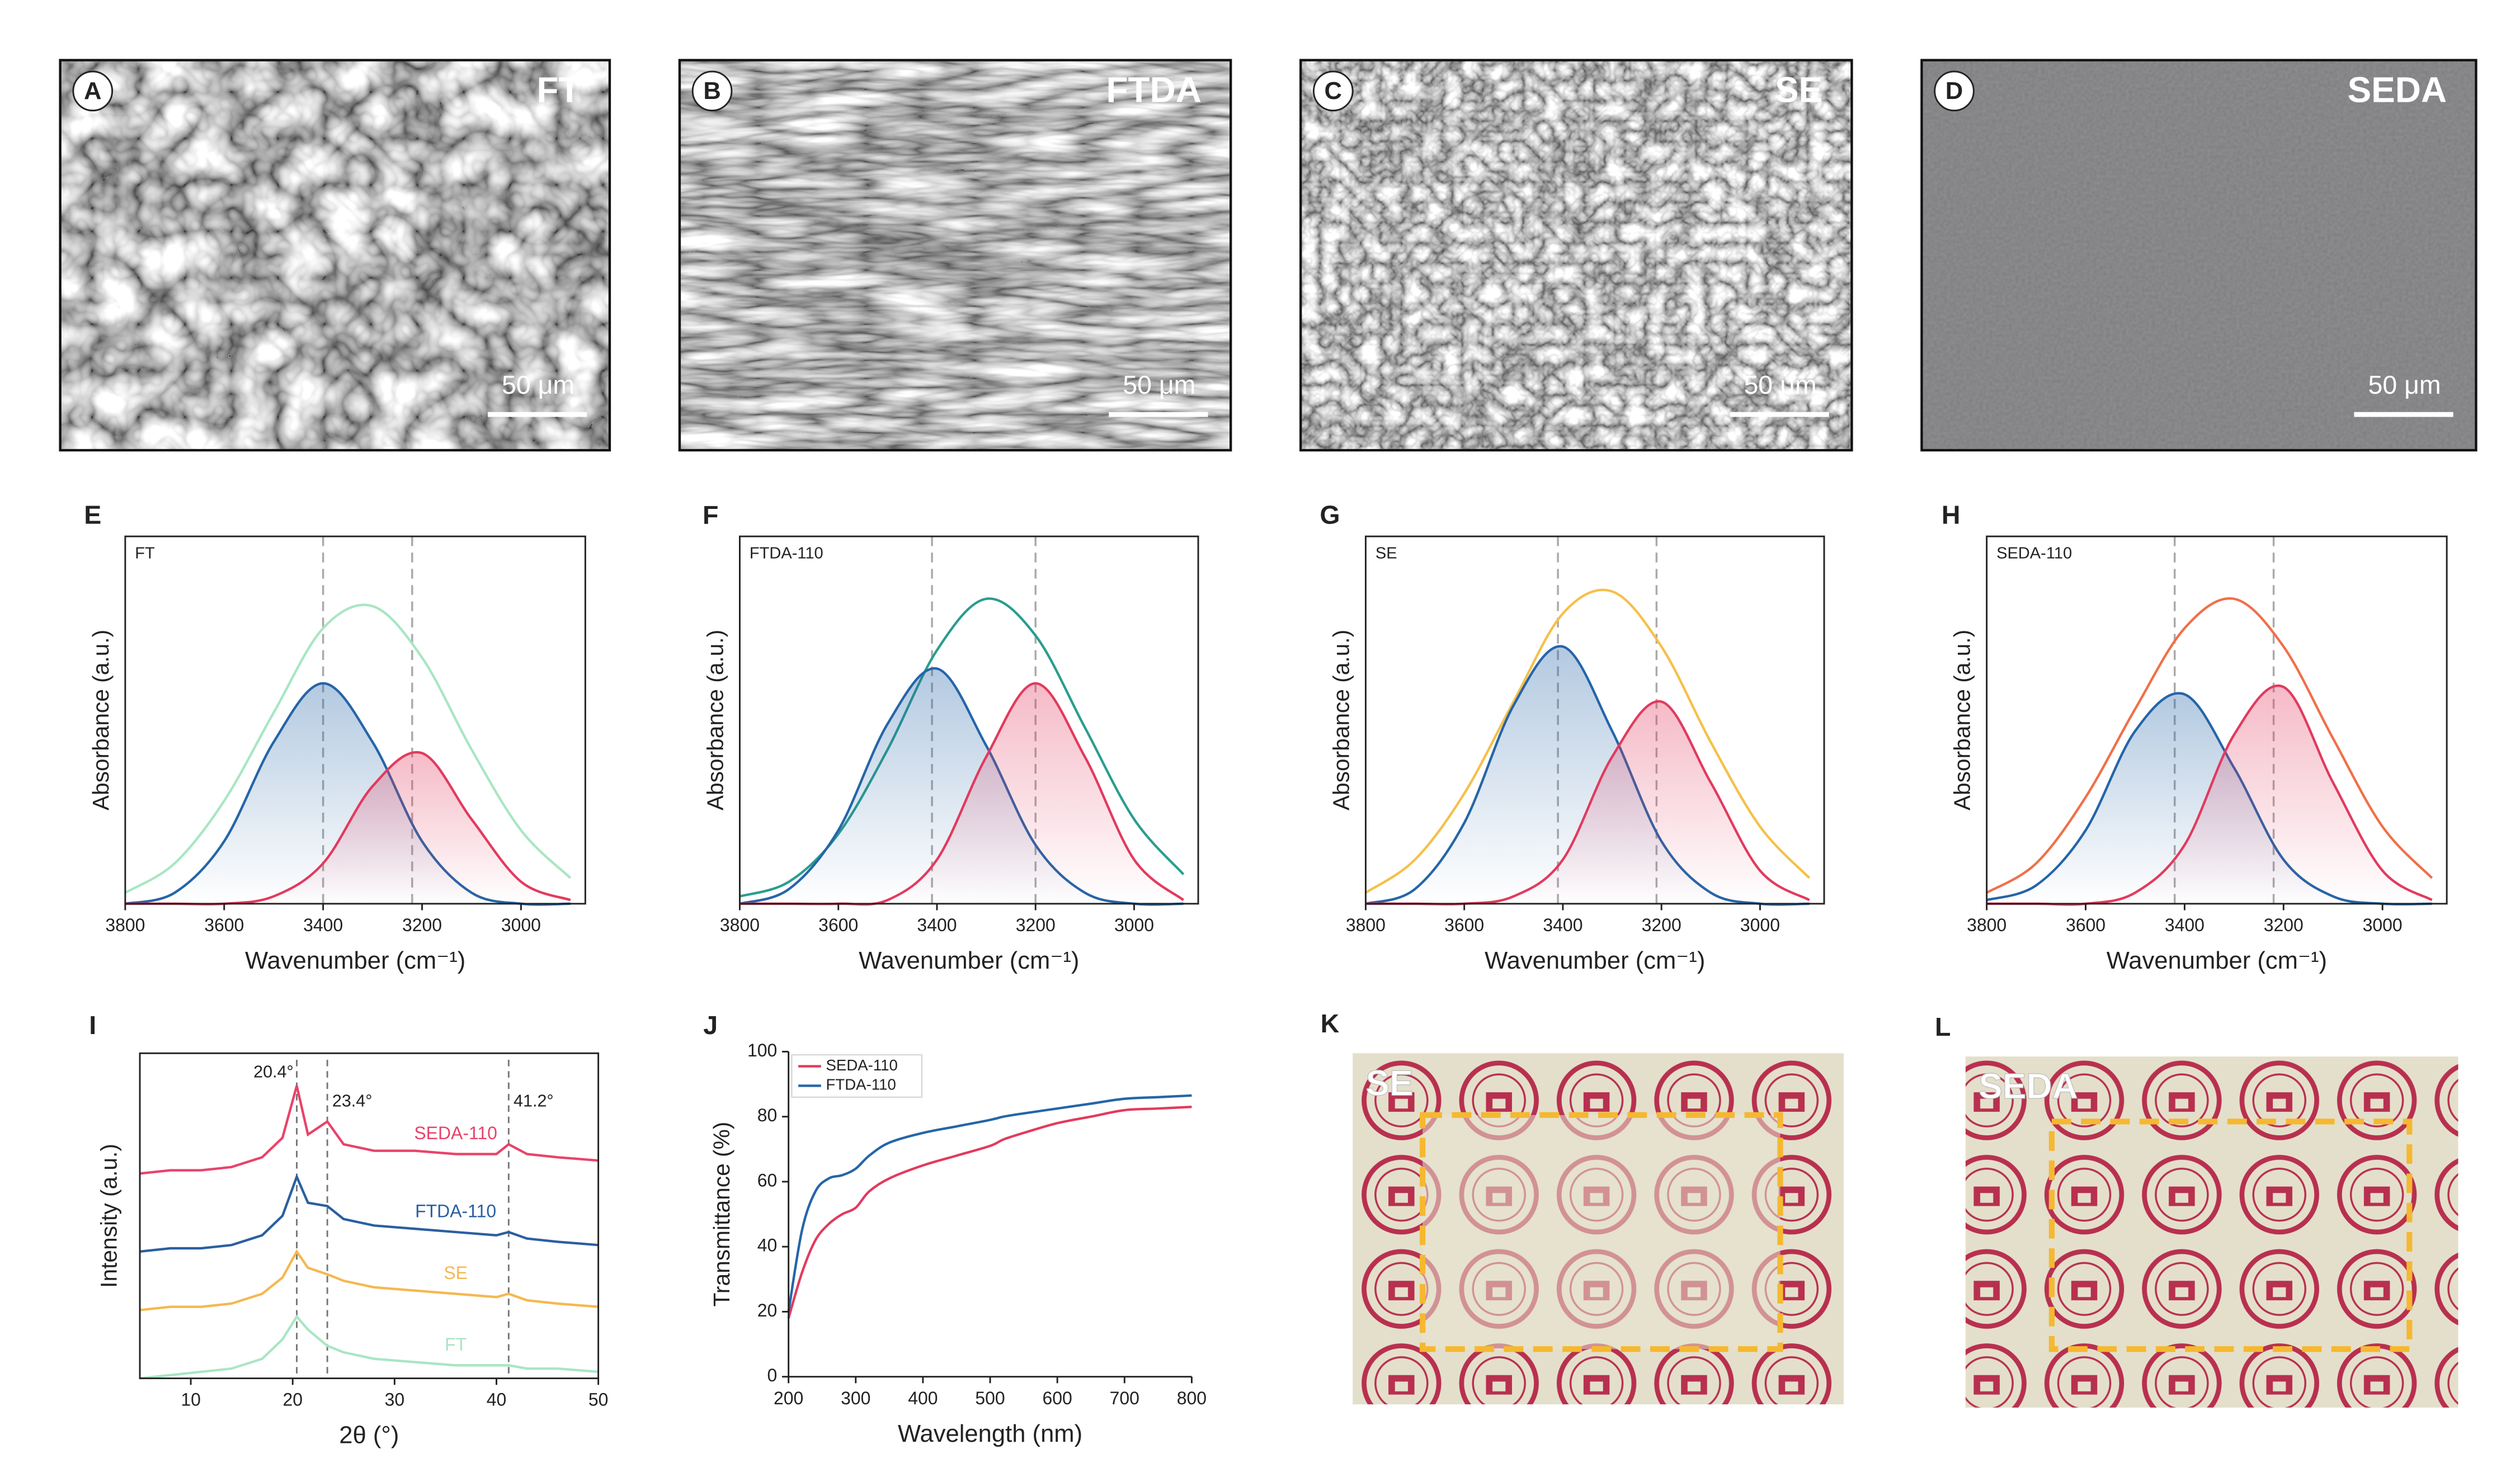 The height and width of the screenshot is (1477, 2520). Describe the element at coordinates (1330, 515) in the screenshot. I see `panel-letter: G` at that location.